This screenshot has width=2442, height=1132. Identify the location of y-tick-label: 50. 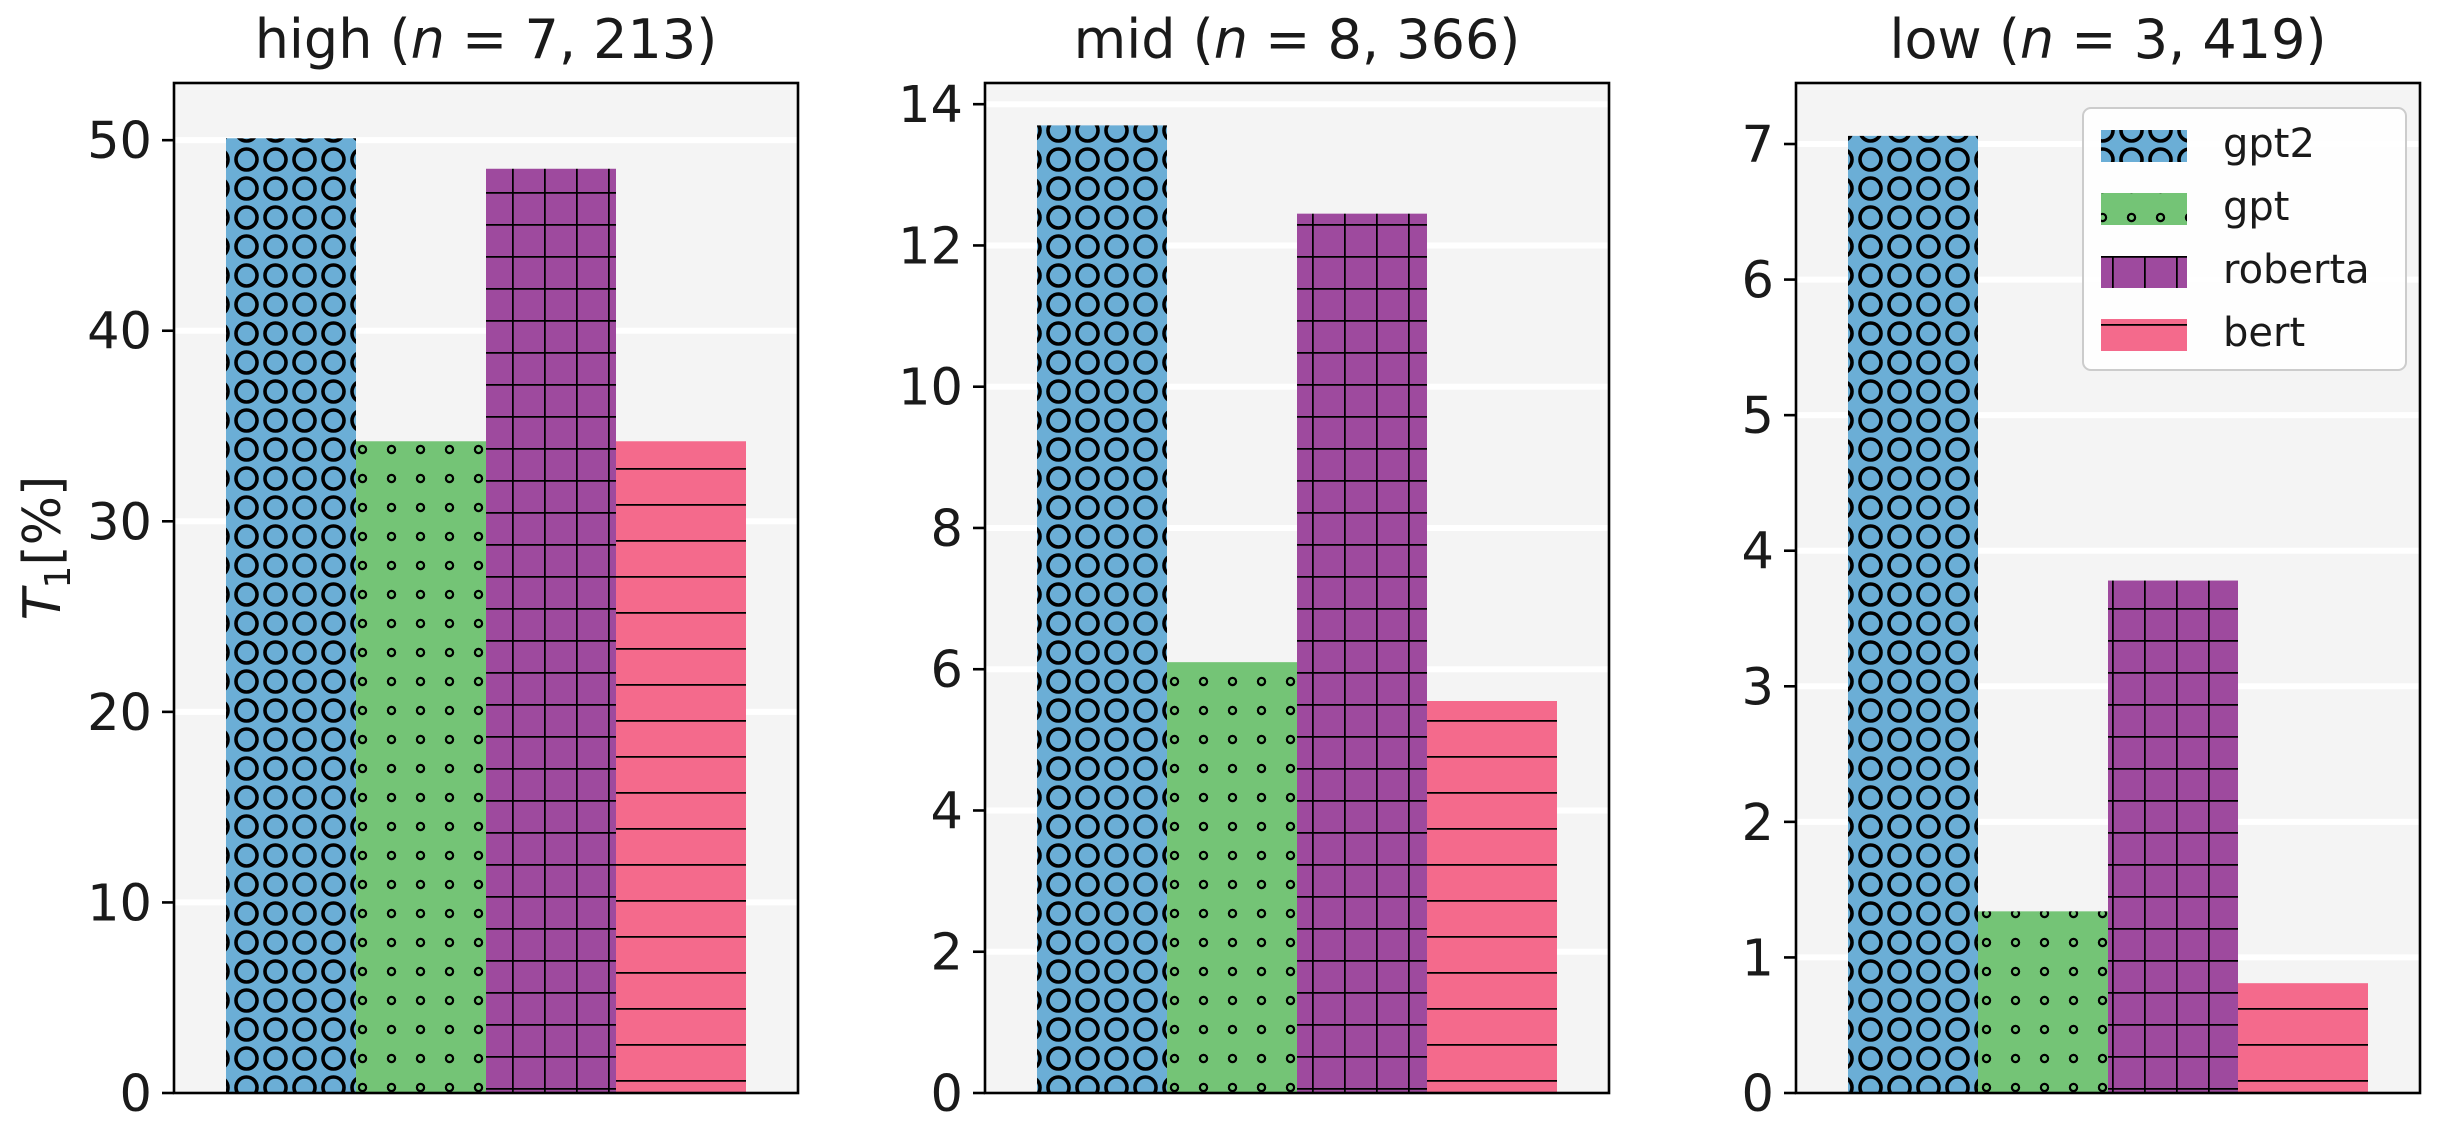
(119, 141).